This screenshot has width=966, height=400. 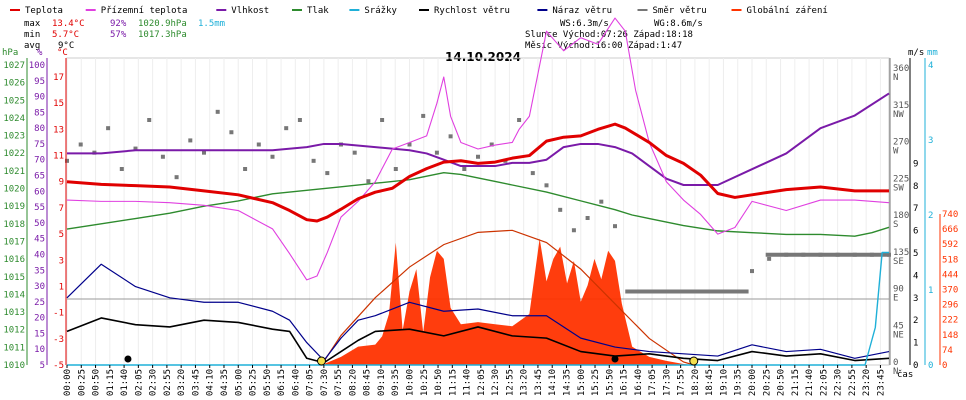 What do you see at coordinates (930, 291) in the screenshot?
I see `rain-tick: 1` at bounding box center [930, 291].